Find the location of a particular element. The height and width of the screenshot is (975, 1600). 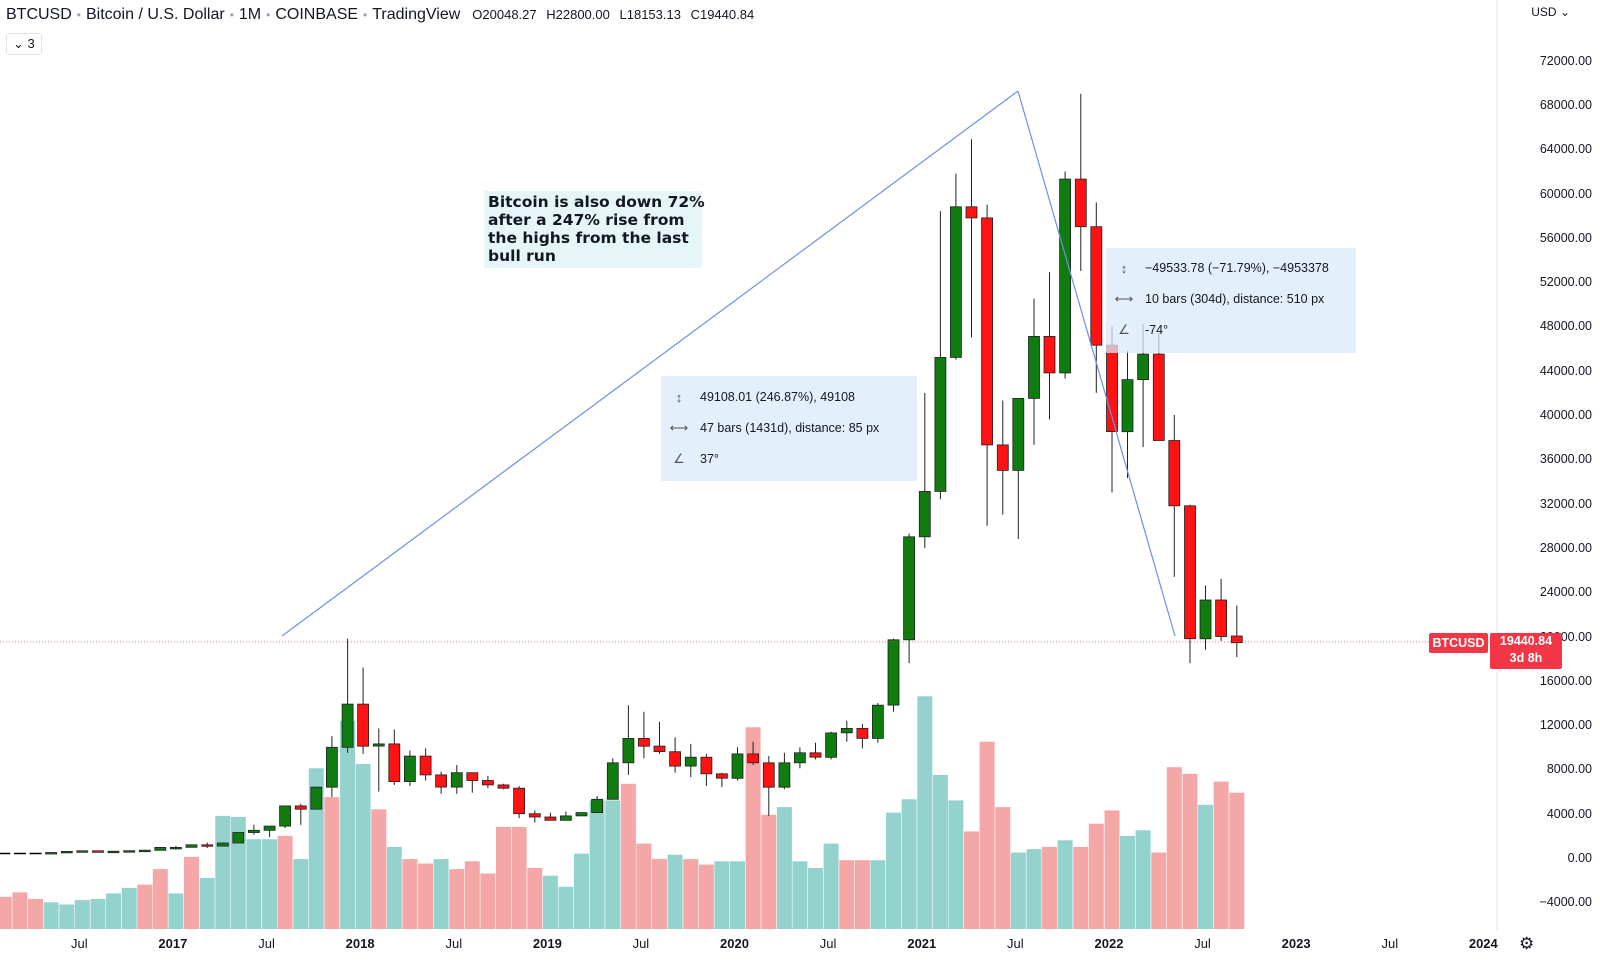

measure-distance-tail: 5 px is located at coordinates (867, 428).